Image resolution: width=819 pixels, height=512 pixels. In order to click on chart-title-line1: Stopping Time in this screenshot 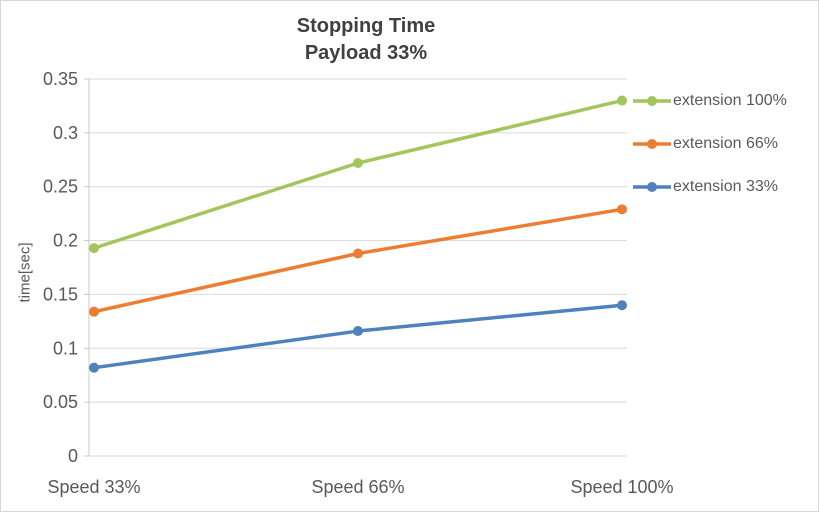, I will do `click(366, 26)`.